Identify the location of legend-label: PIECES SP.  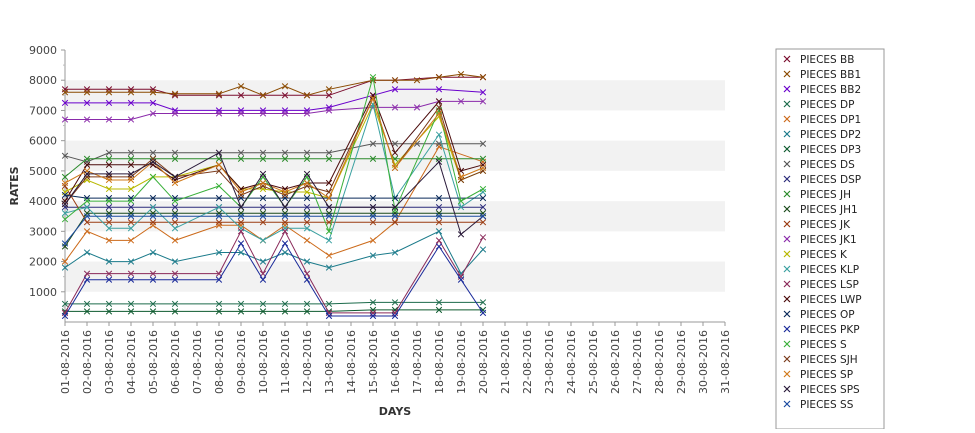
(826, 375).